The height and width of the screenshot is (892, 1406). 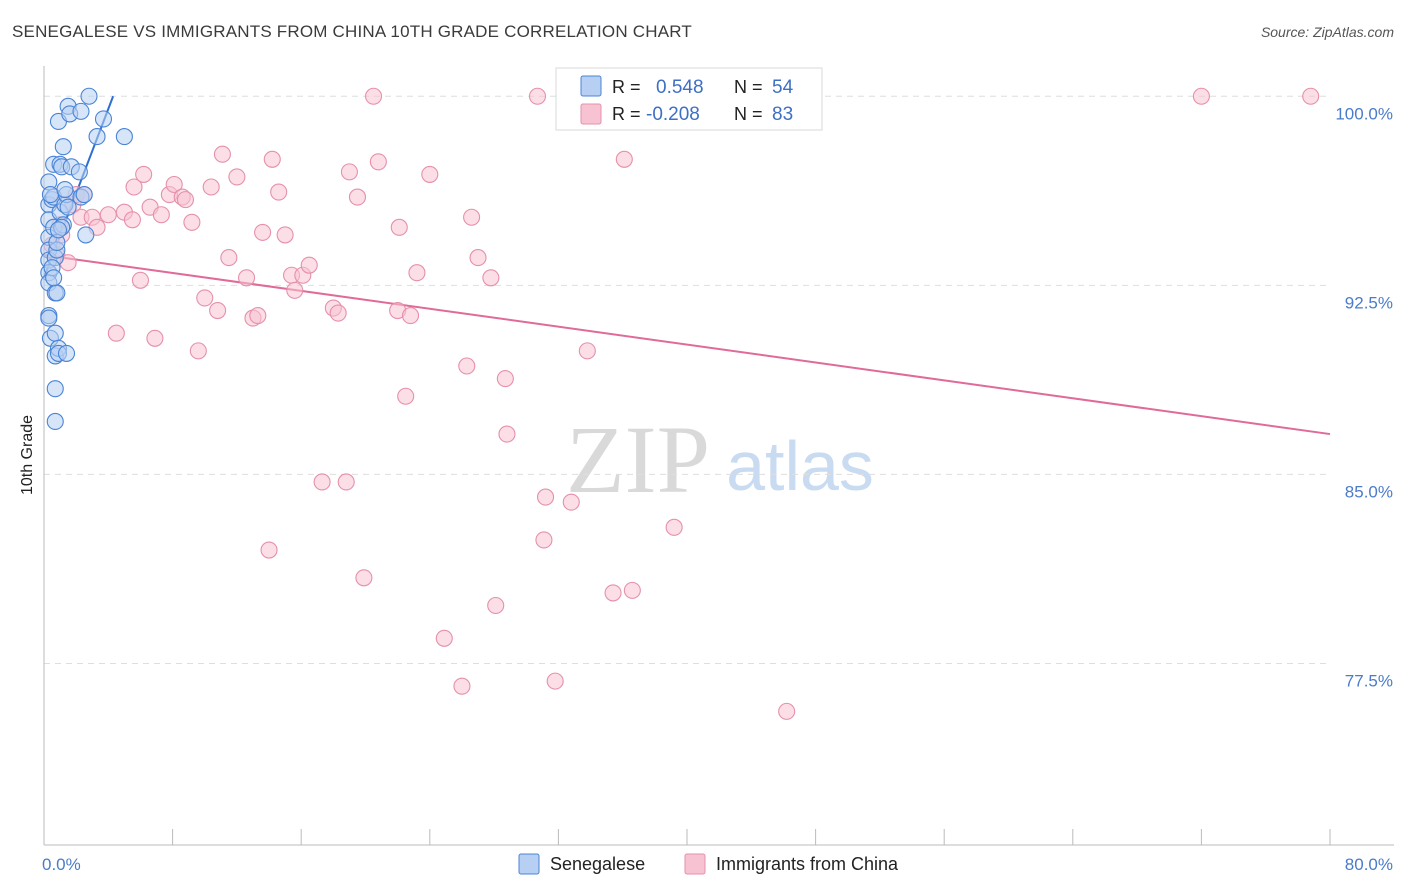 I want to click on stats-swatch-china, so click(x=591, y=114).